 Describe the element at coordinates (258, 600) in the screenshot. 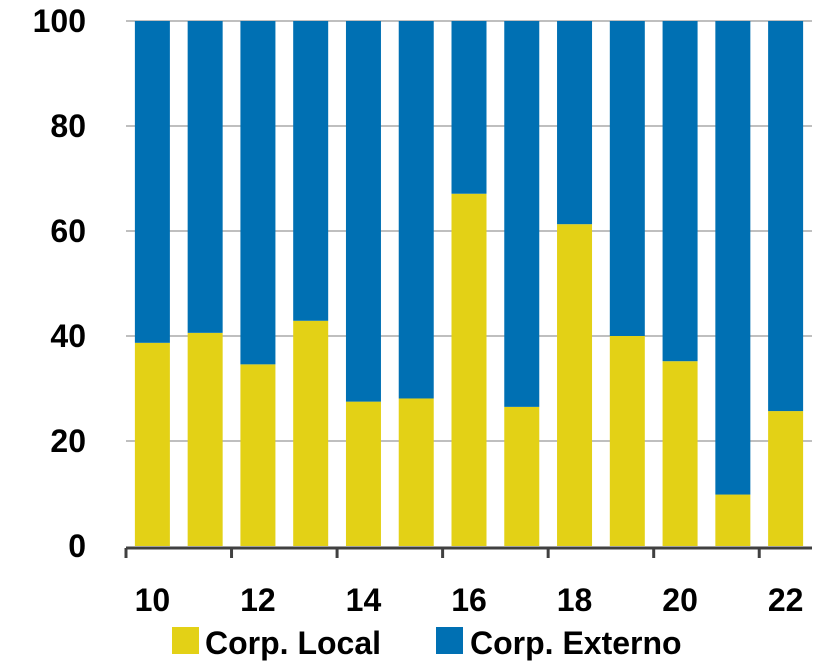

I see `x-tick-label-12: 12` at that location.